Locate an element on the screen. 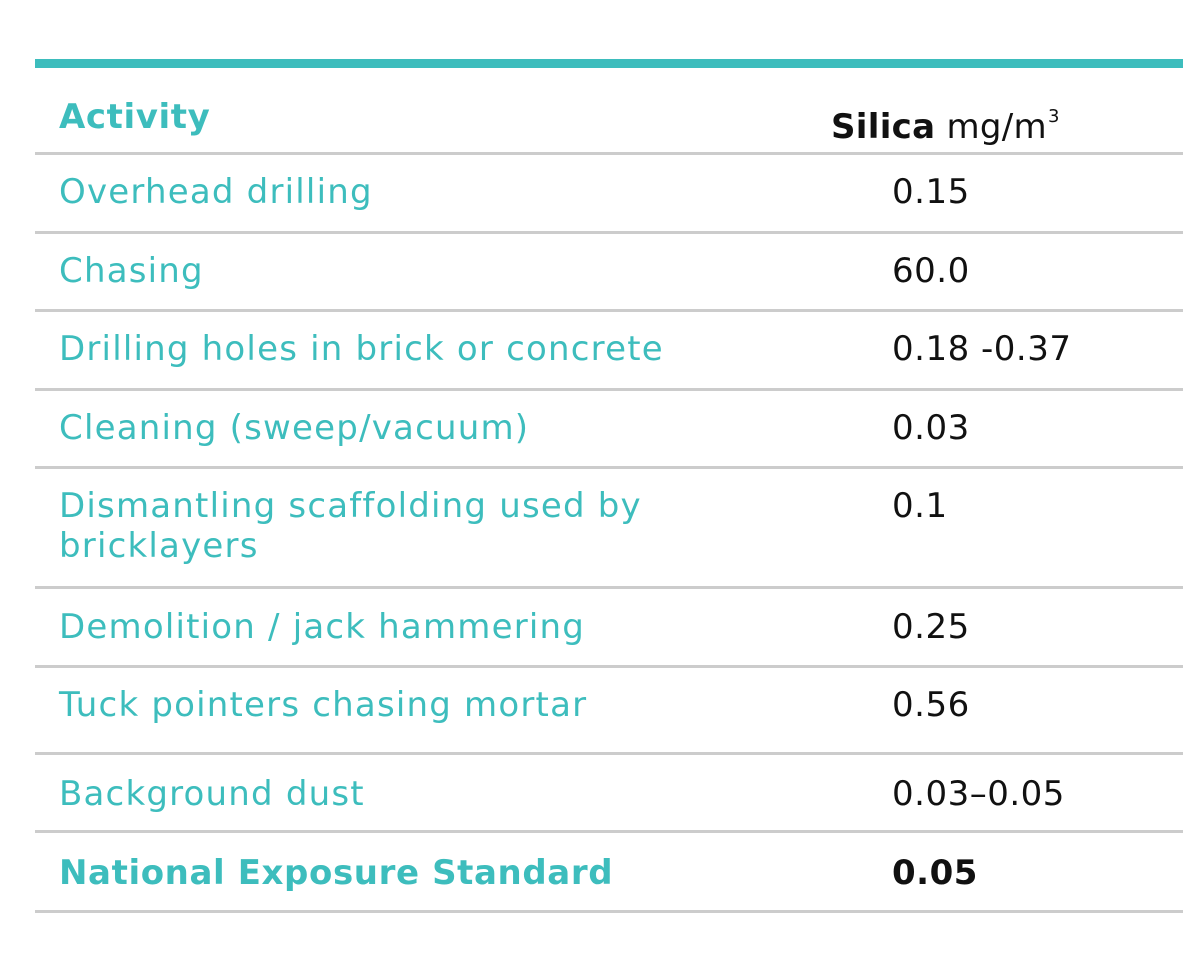 The image size is (1198, 974). table-row-standard: National Exposure Standard 0.05 is located at coordinates (609, 873).